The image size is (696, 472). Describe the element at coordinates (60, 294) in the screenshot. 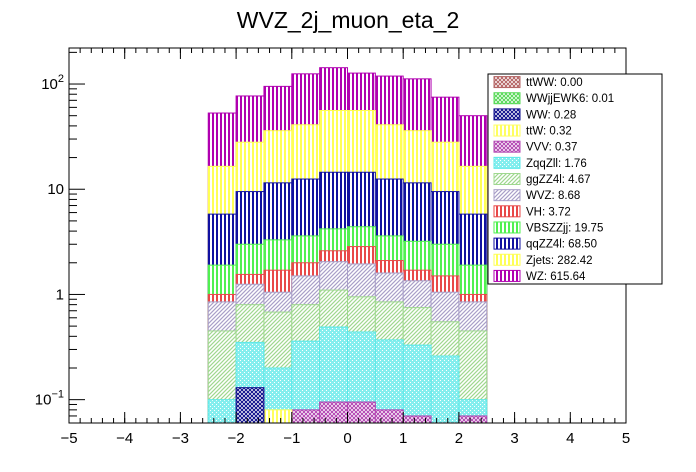

I see `y-tick-label: 1` at that location.